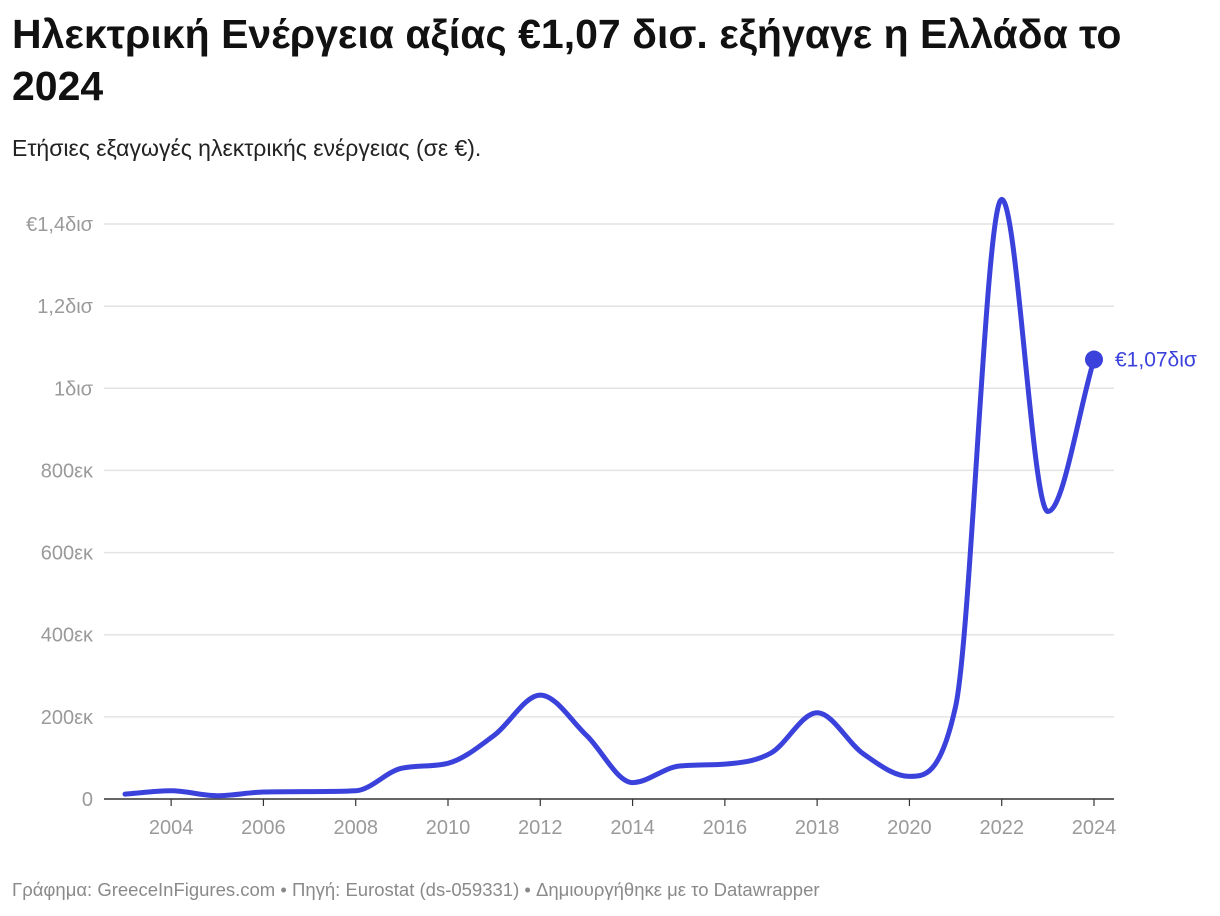 The width and height of the screenshot is (1220, 916). I want to click on x-tick-label: 2022, so click(1001, 828).